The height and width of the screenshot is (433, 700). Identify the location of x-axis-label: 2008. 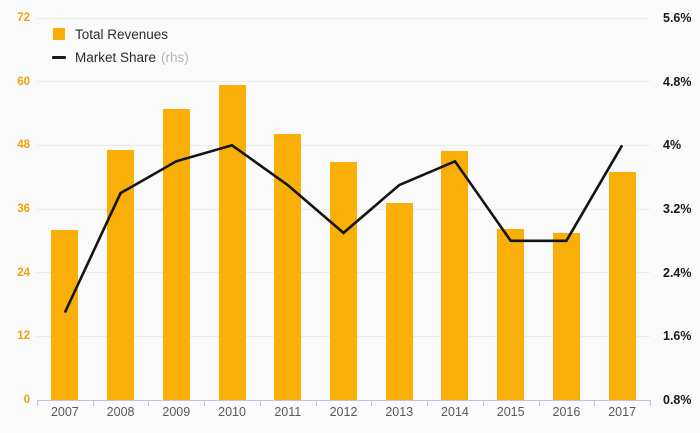
(120, 412).